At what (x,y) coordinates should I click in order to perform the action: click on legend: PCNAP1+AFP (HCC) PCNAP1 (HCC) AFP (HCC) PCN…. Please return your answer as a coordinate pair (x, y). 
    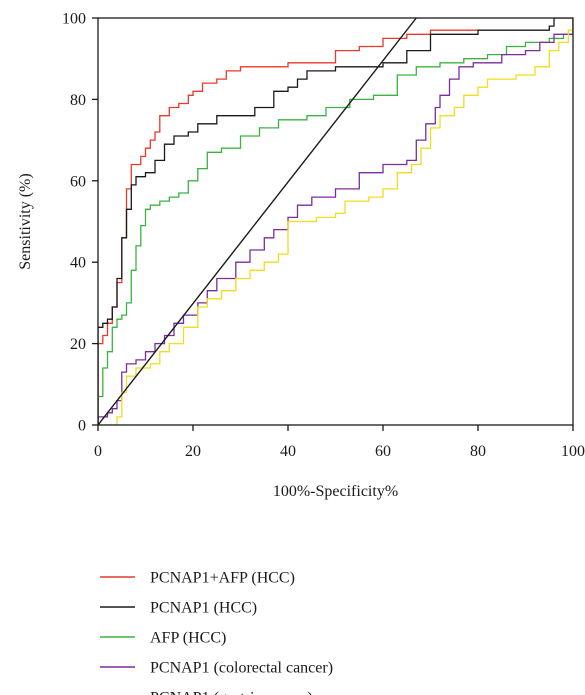
    Looking at the image, I should click on (216, 632).